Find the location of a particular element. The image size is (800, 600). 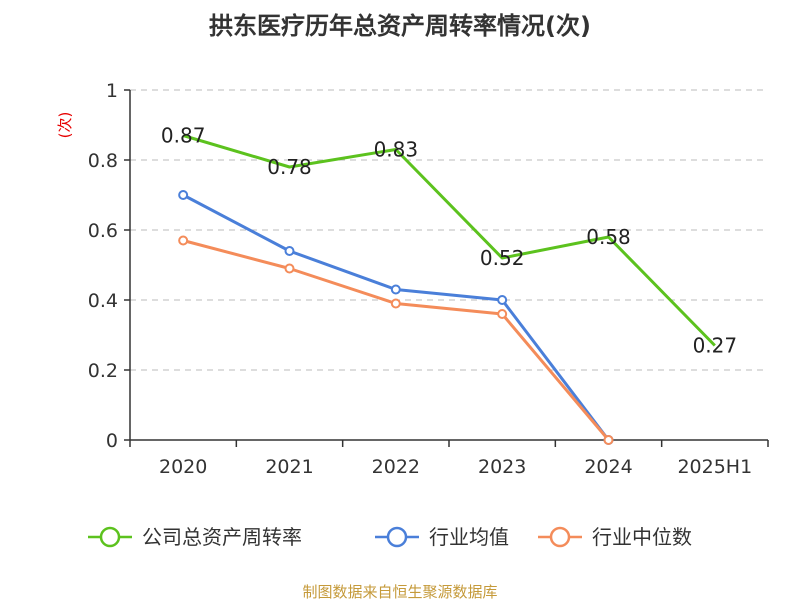

y-tick-label: 0.4 is located at coordinates (103, 301).